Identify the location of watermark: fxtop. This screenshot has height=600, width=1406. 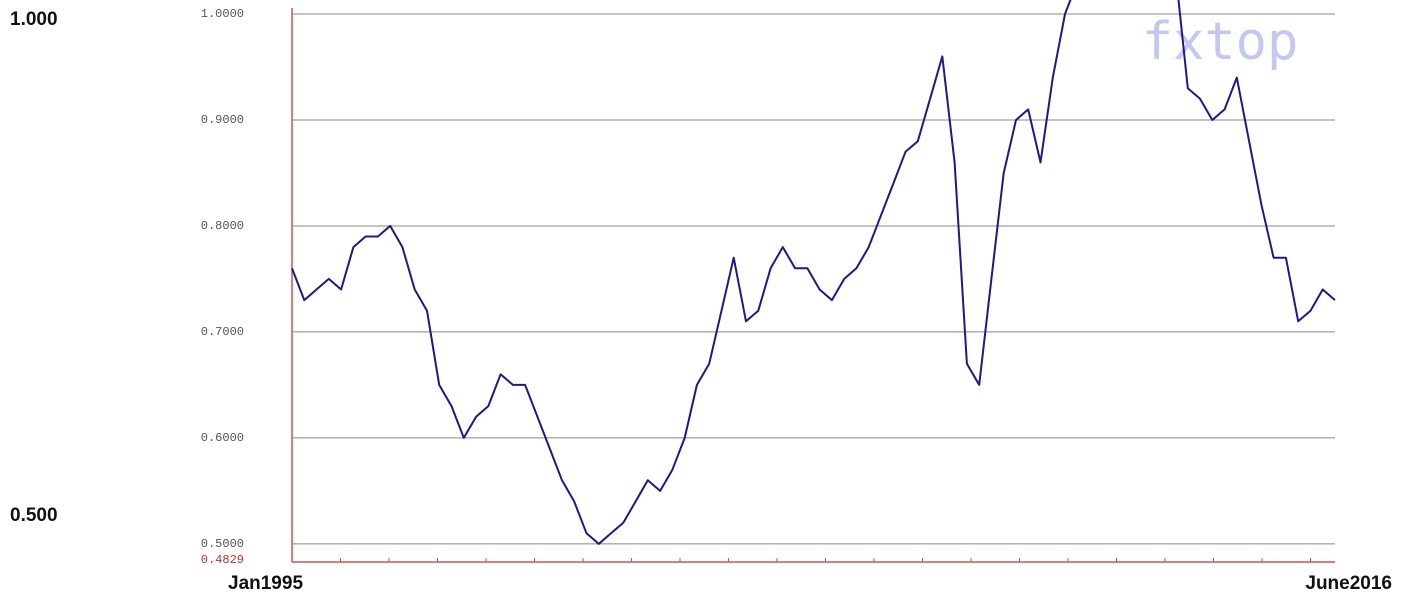
(1220, 42).